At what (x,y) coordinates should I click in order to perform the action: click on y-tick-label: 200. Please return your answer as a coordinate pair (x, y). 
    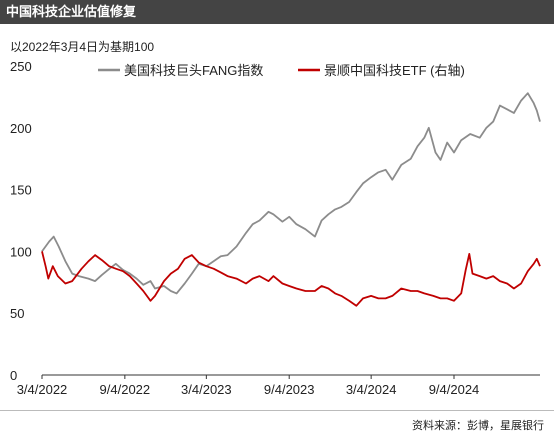
    Looking at the image, I should click on (21, 128).